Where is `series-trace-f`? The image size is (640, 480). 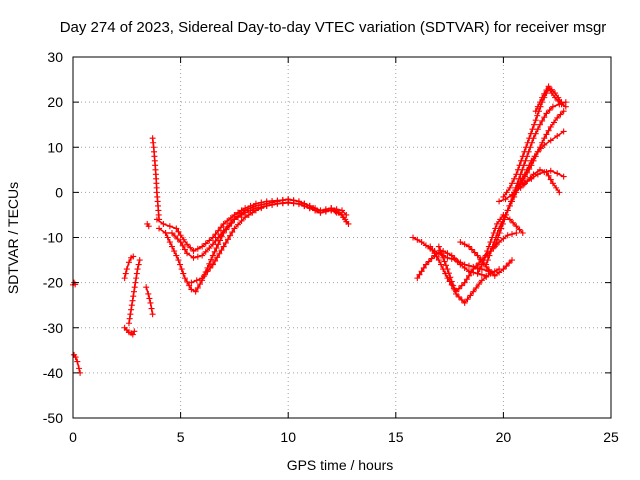
series-trace-f is located at coordinates (149, 301).